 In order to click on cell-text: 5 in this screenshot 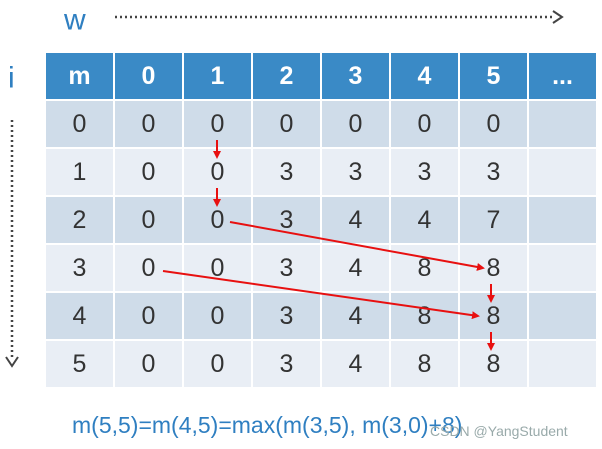, I will do `click(80, 364)`.